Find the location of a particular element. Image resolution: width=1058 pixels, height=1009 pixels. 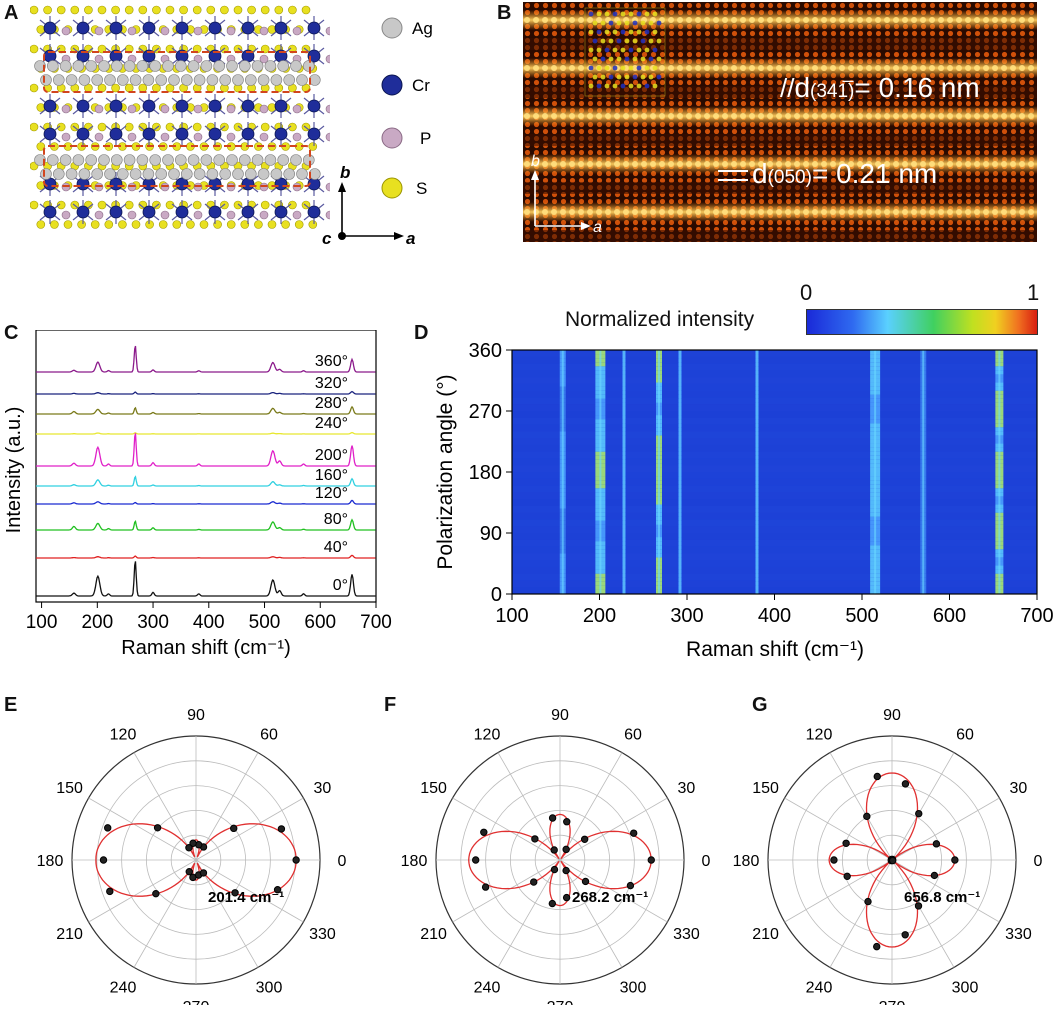

legend-p: P is located at coordinates (425, 138).